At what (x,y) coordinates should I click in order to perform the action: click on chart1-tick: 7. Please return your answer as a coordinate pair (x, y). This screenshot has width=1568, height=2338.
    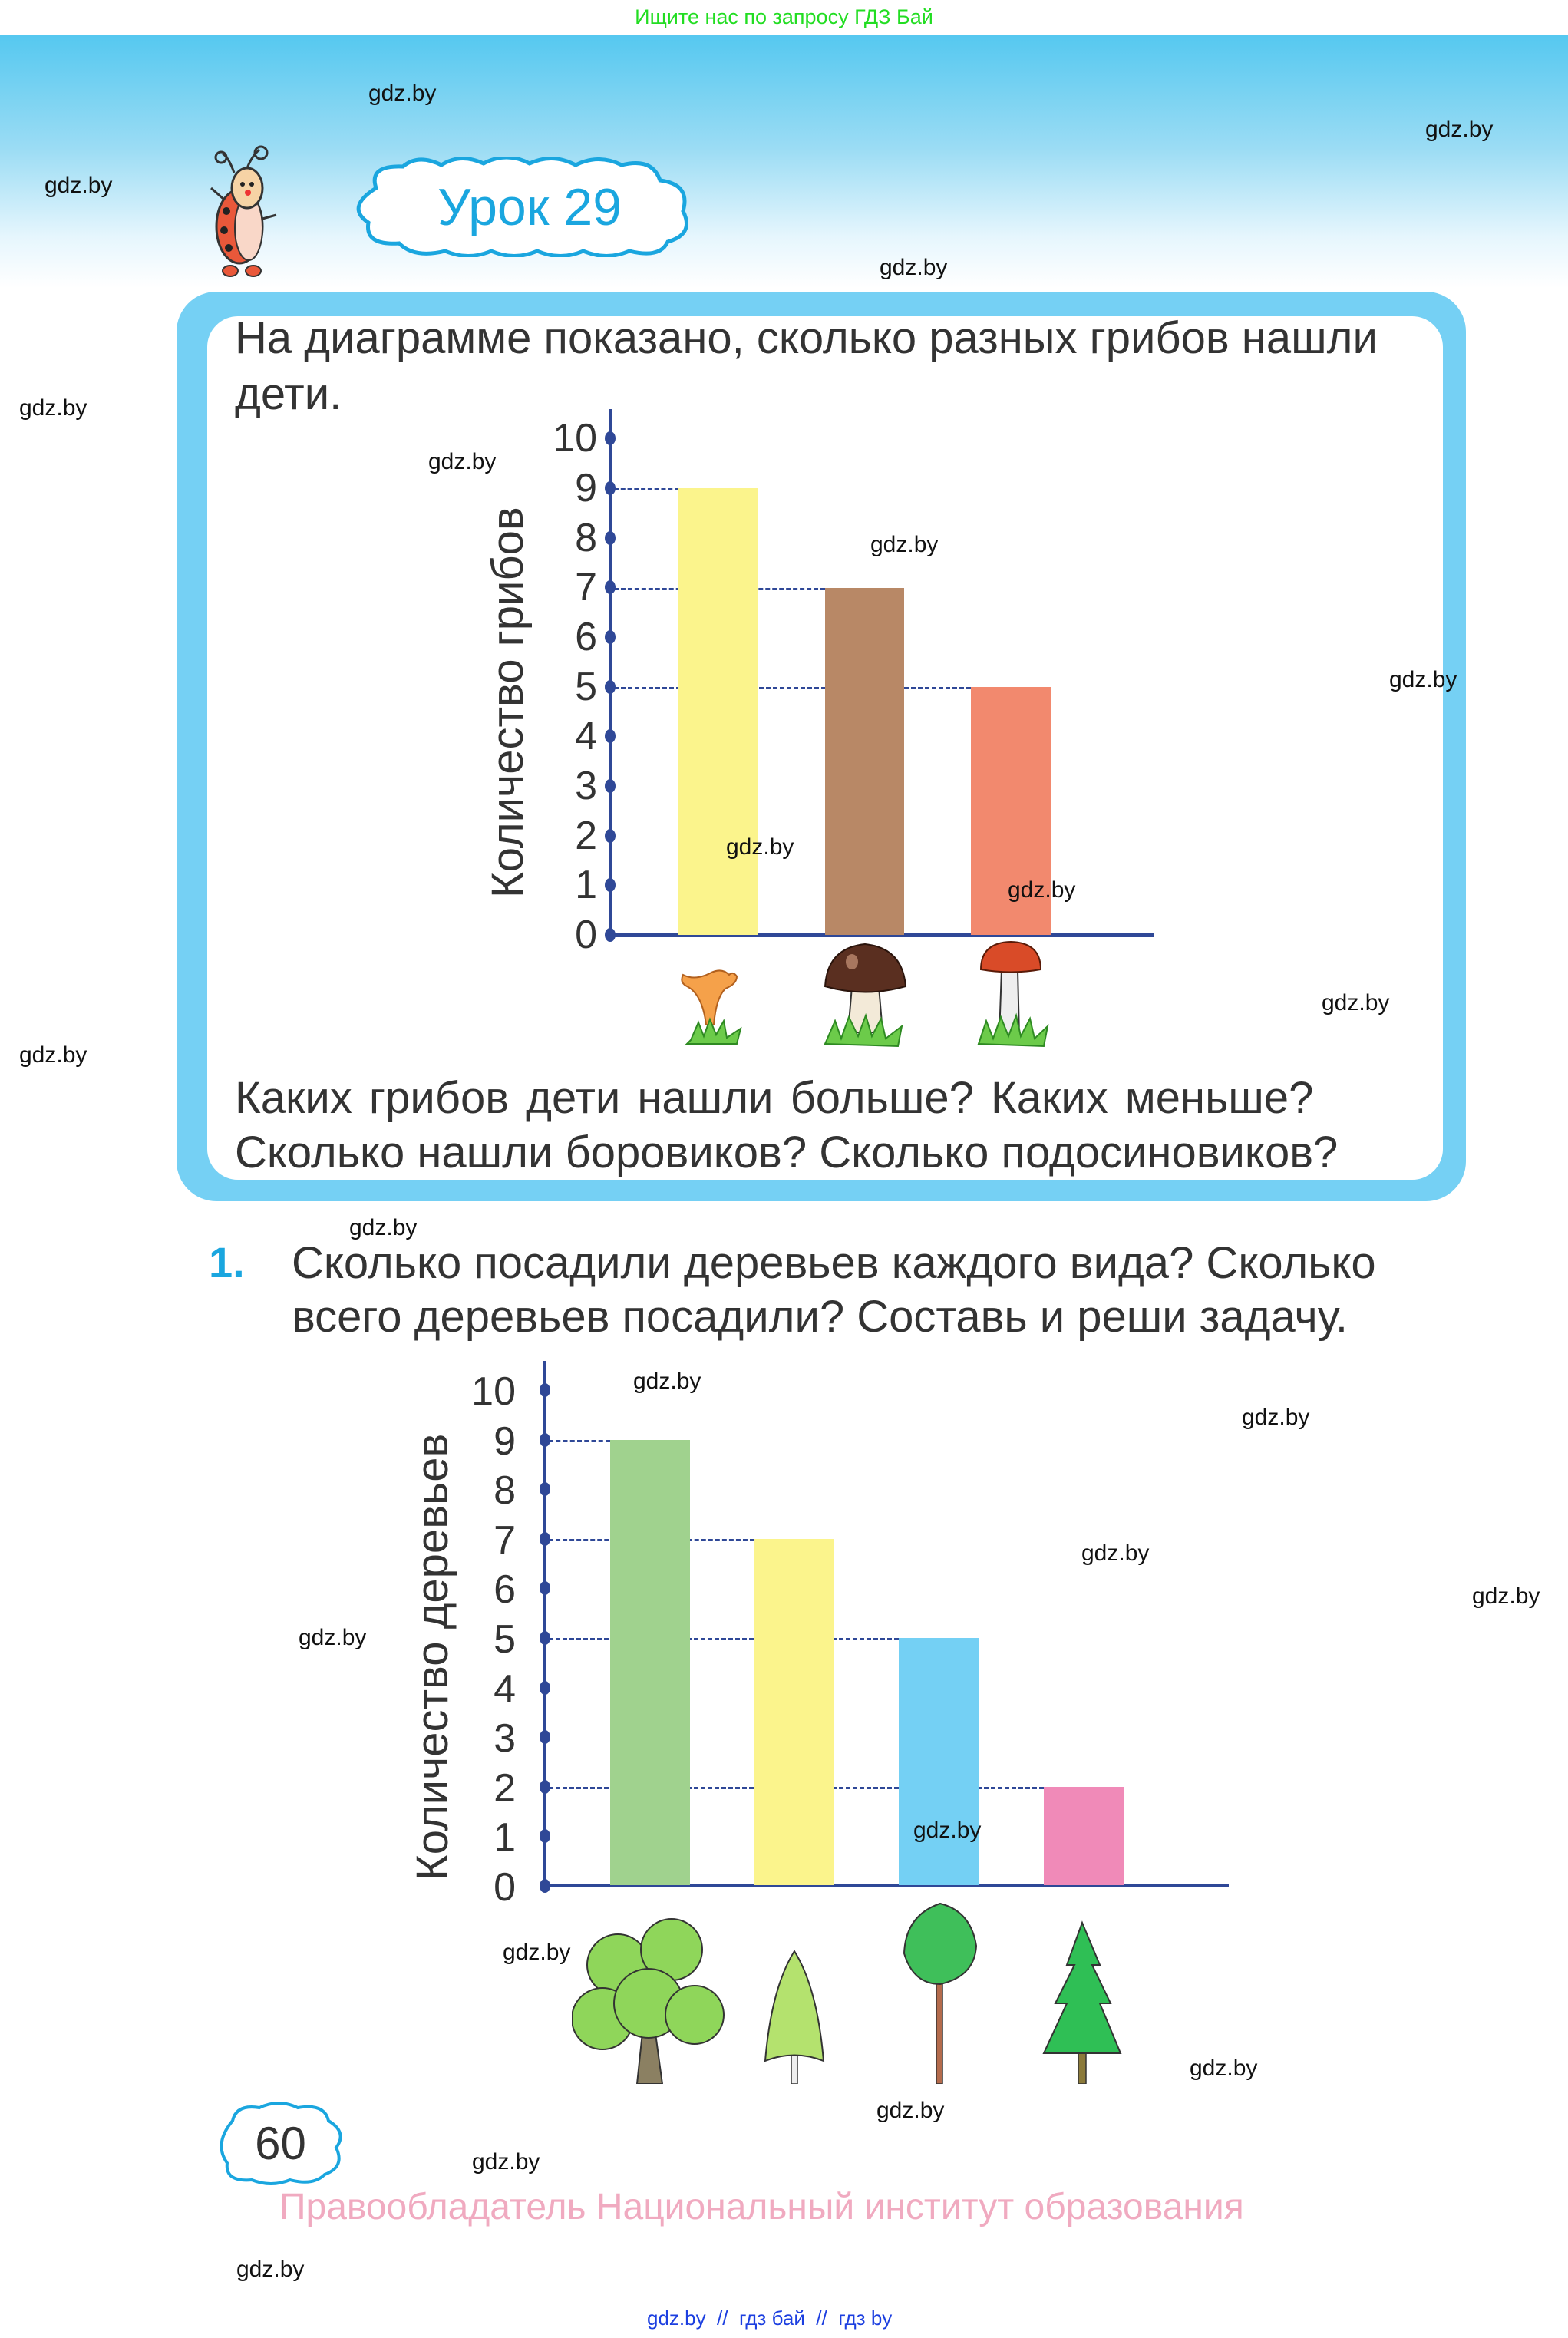
    Looking at the image, I should click on (586, 587).